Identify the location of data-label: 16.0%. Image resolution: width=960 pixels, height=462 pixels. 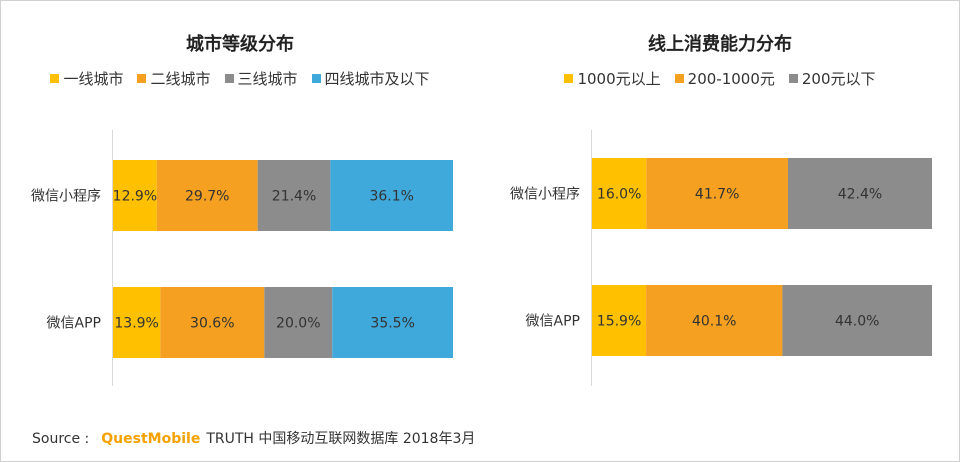
(619, 195).